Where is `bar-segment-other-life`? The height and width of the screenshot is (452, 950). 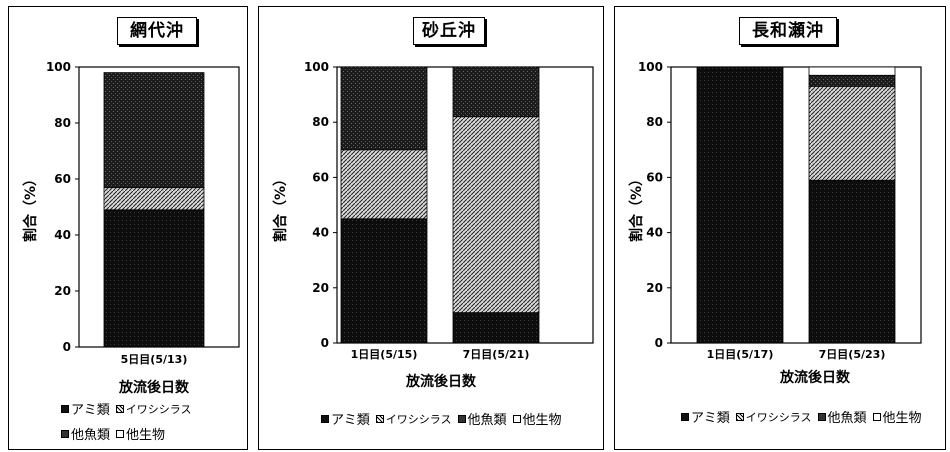 bar-segment-other-life is located at coordinates (852, 71).